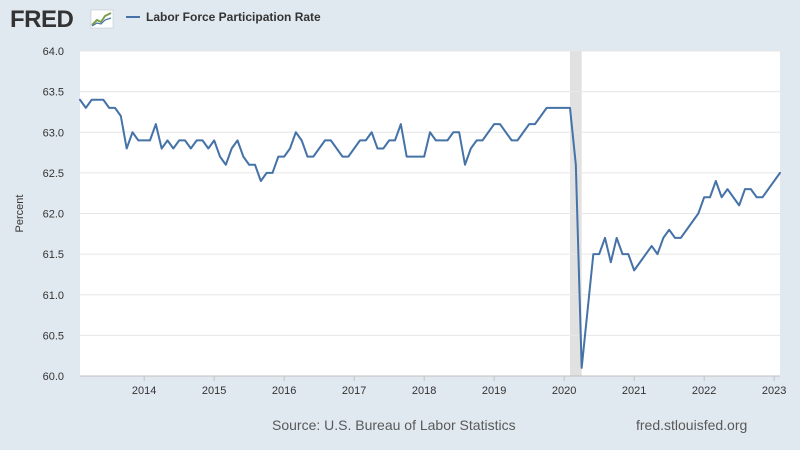  Describe the element at coordinates (692, 425) in the screenshot. I see `source-url: fred.stlouisfed.org` at that location.